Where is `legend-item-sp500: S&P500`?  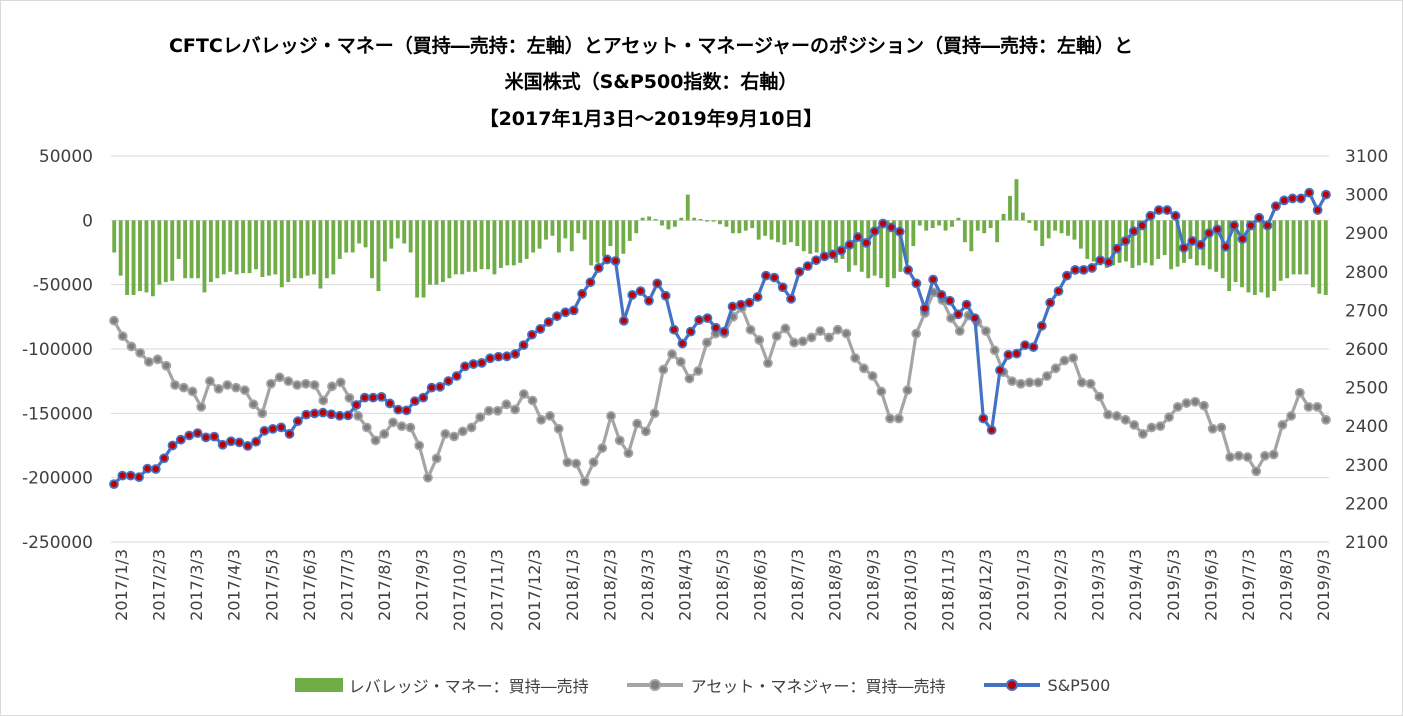 legend-item-sp500: S&P500 is located at coordinates (1046, 685).